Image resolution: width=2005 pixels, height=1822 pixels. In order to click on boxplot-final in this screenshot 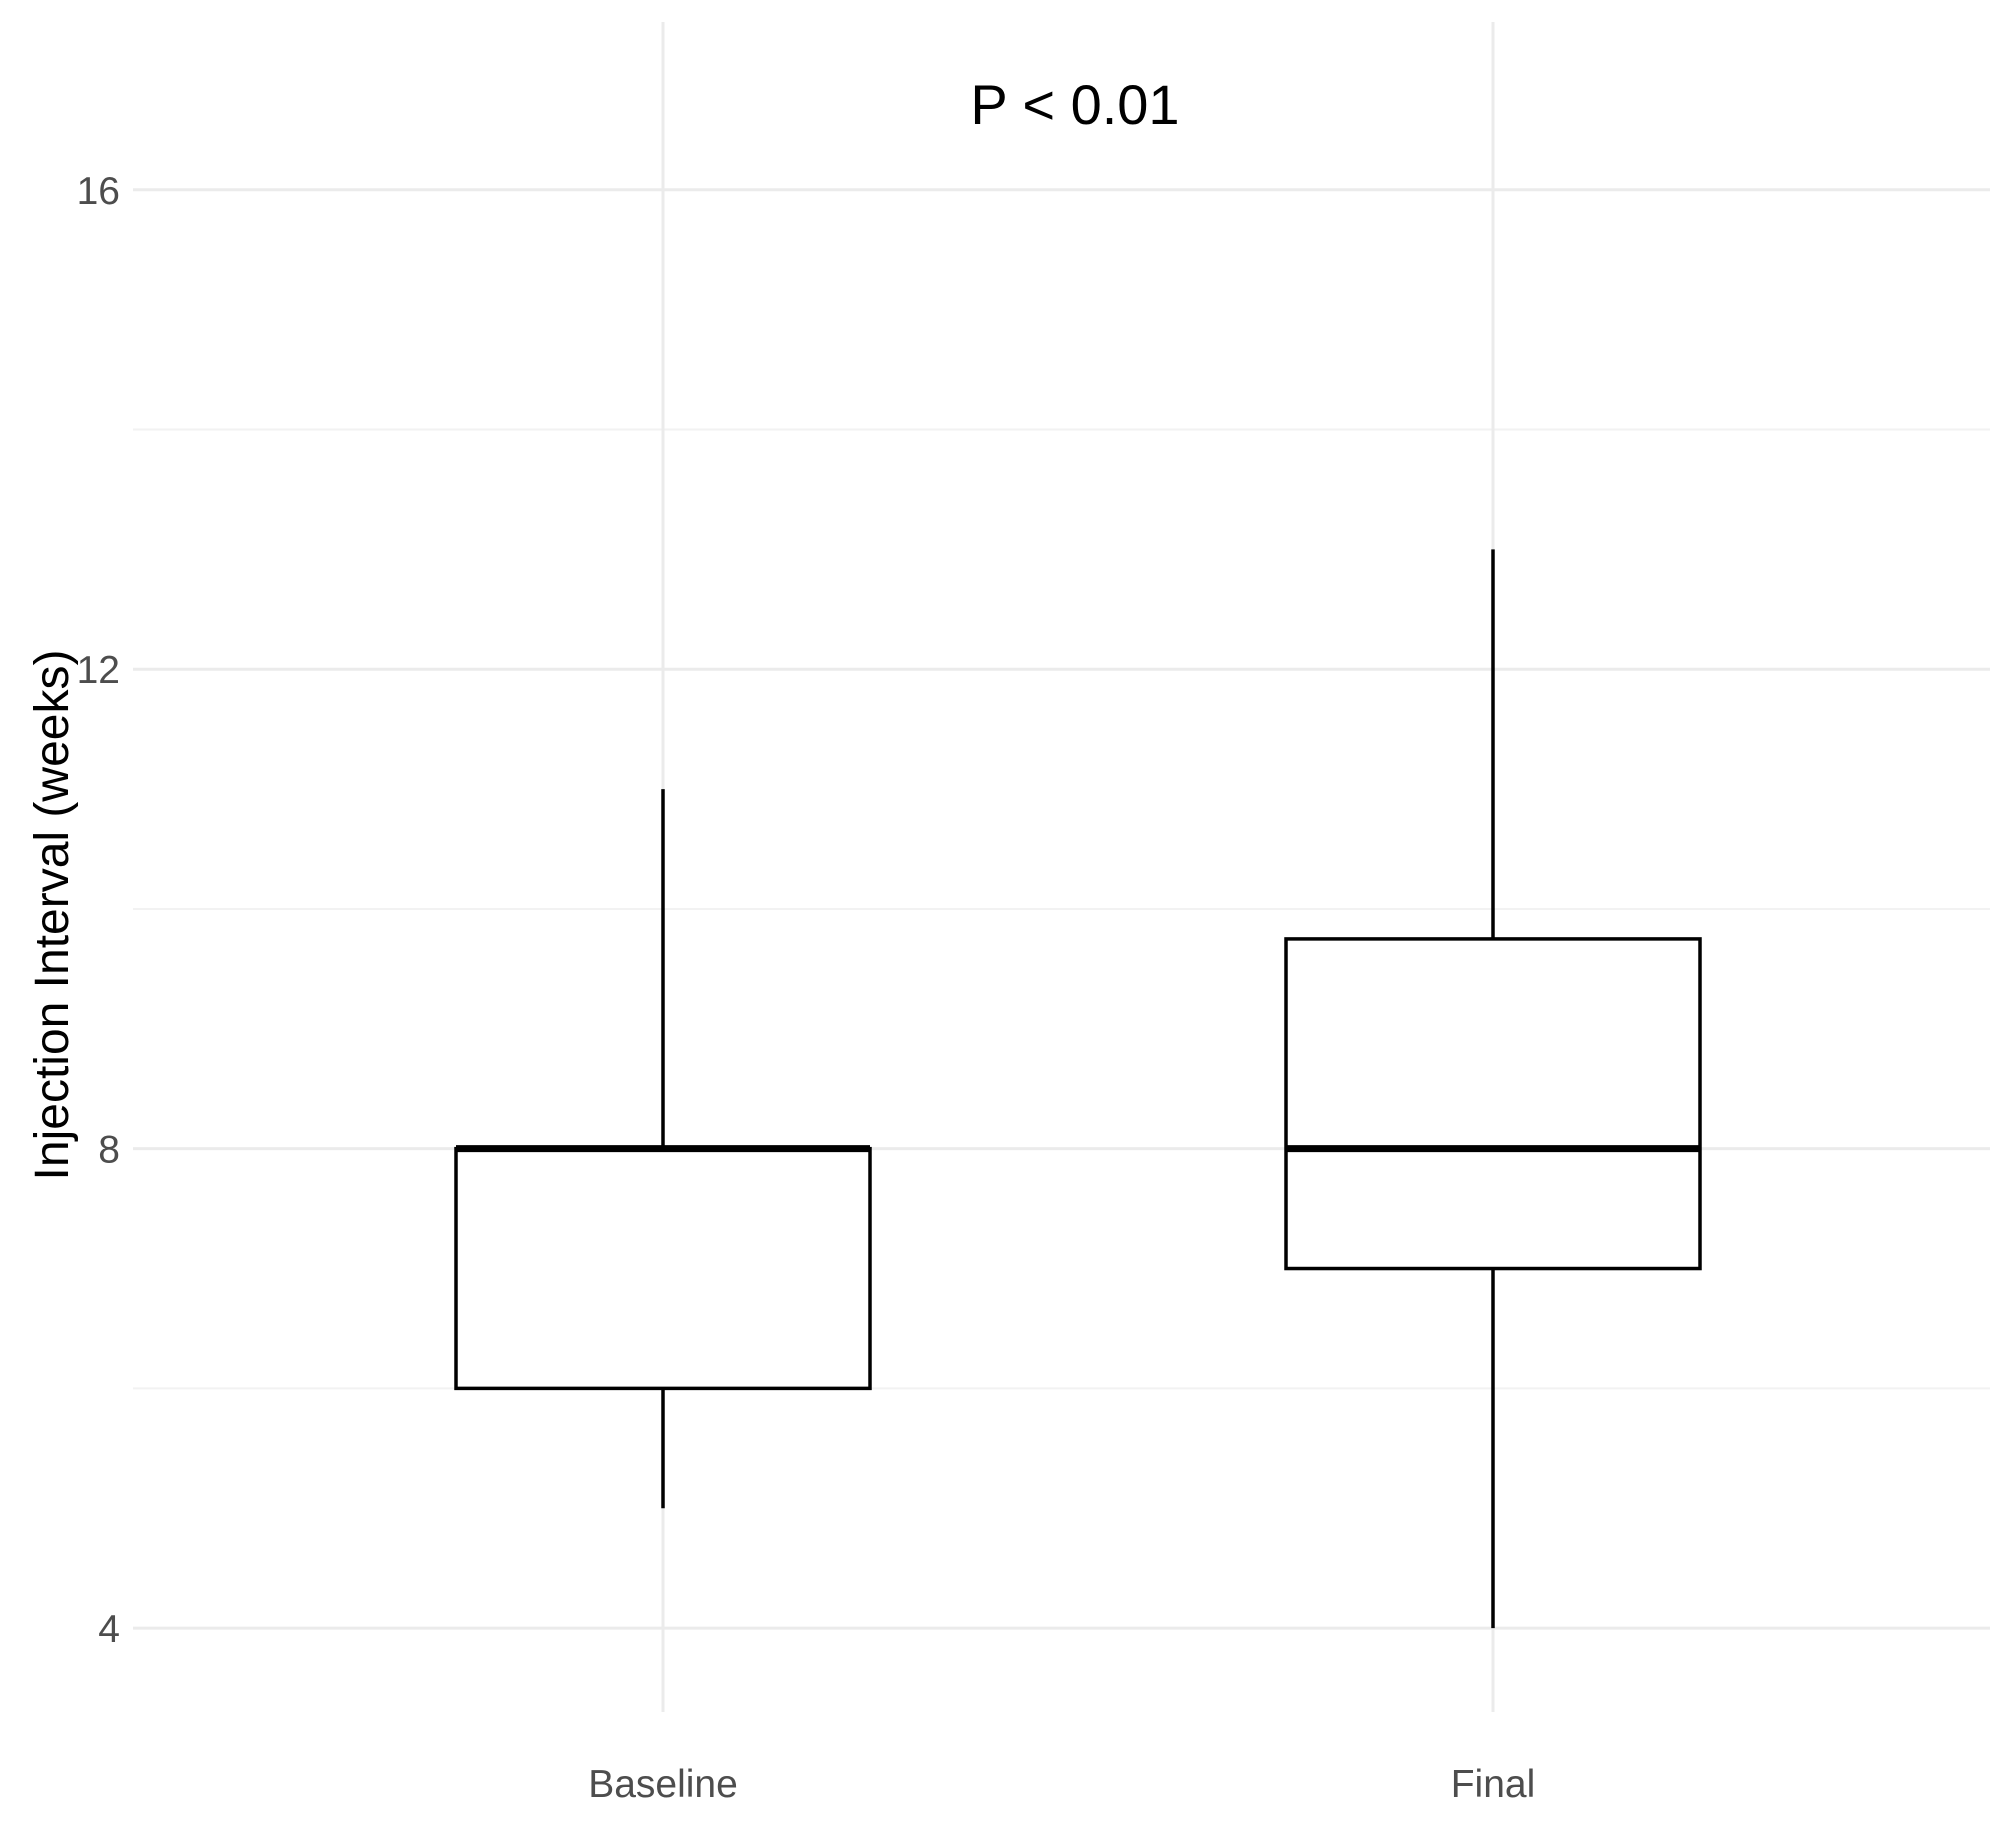, I will do `click(1493, 1089)`.